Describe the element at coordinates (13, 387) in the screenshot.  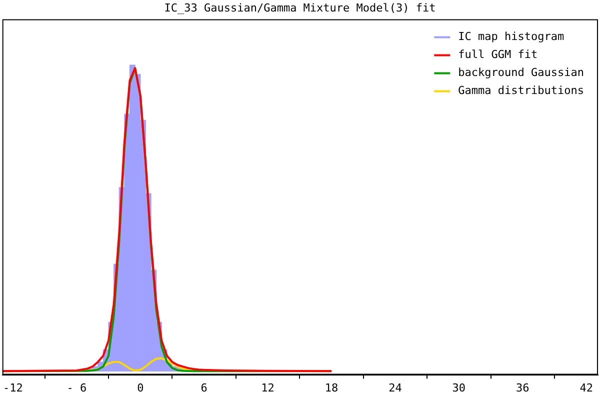
I see `x-tick-label: -12` at that location.